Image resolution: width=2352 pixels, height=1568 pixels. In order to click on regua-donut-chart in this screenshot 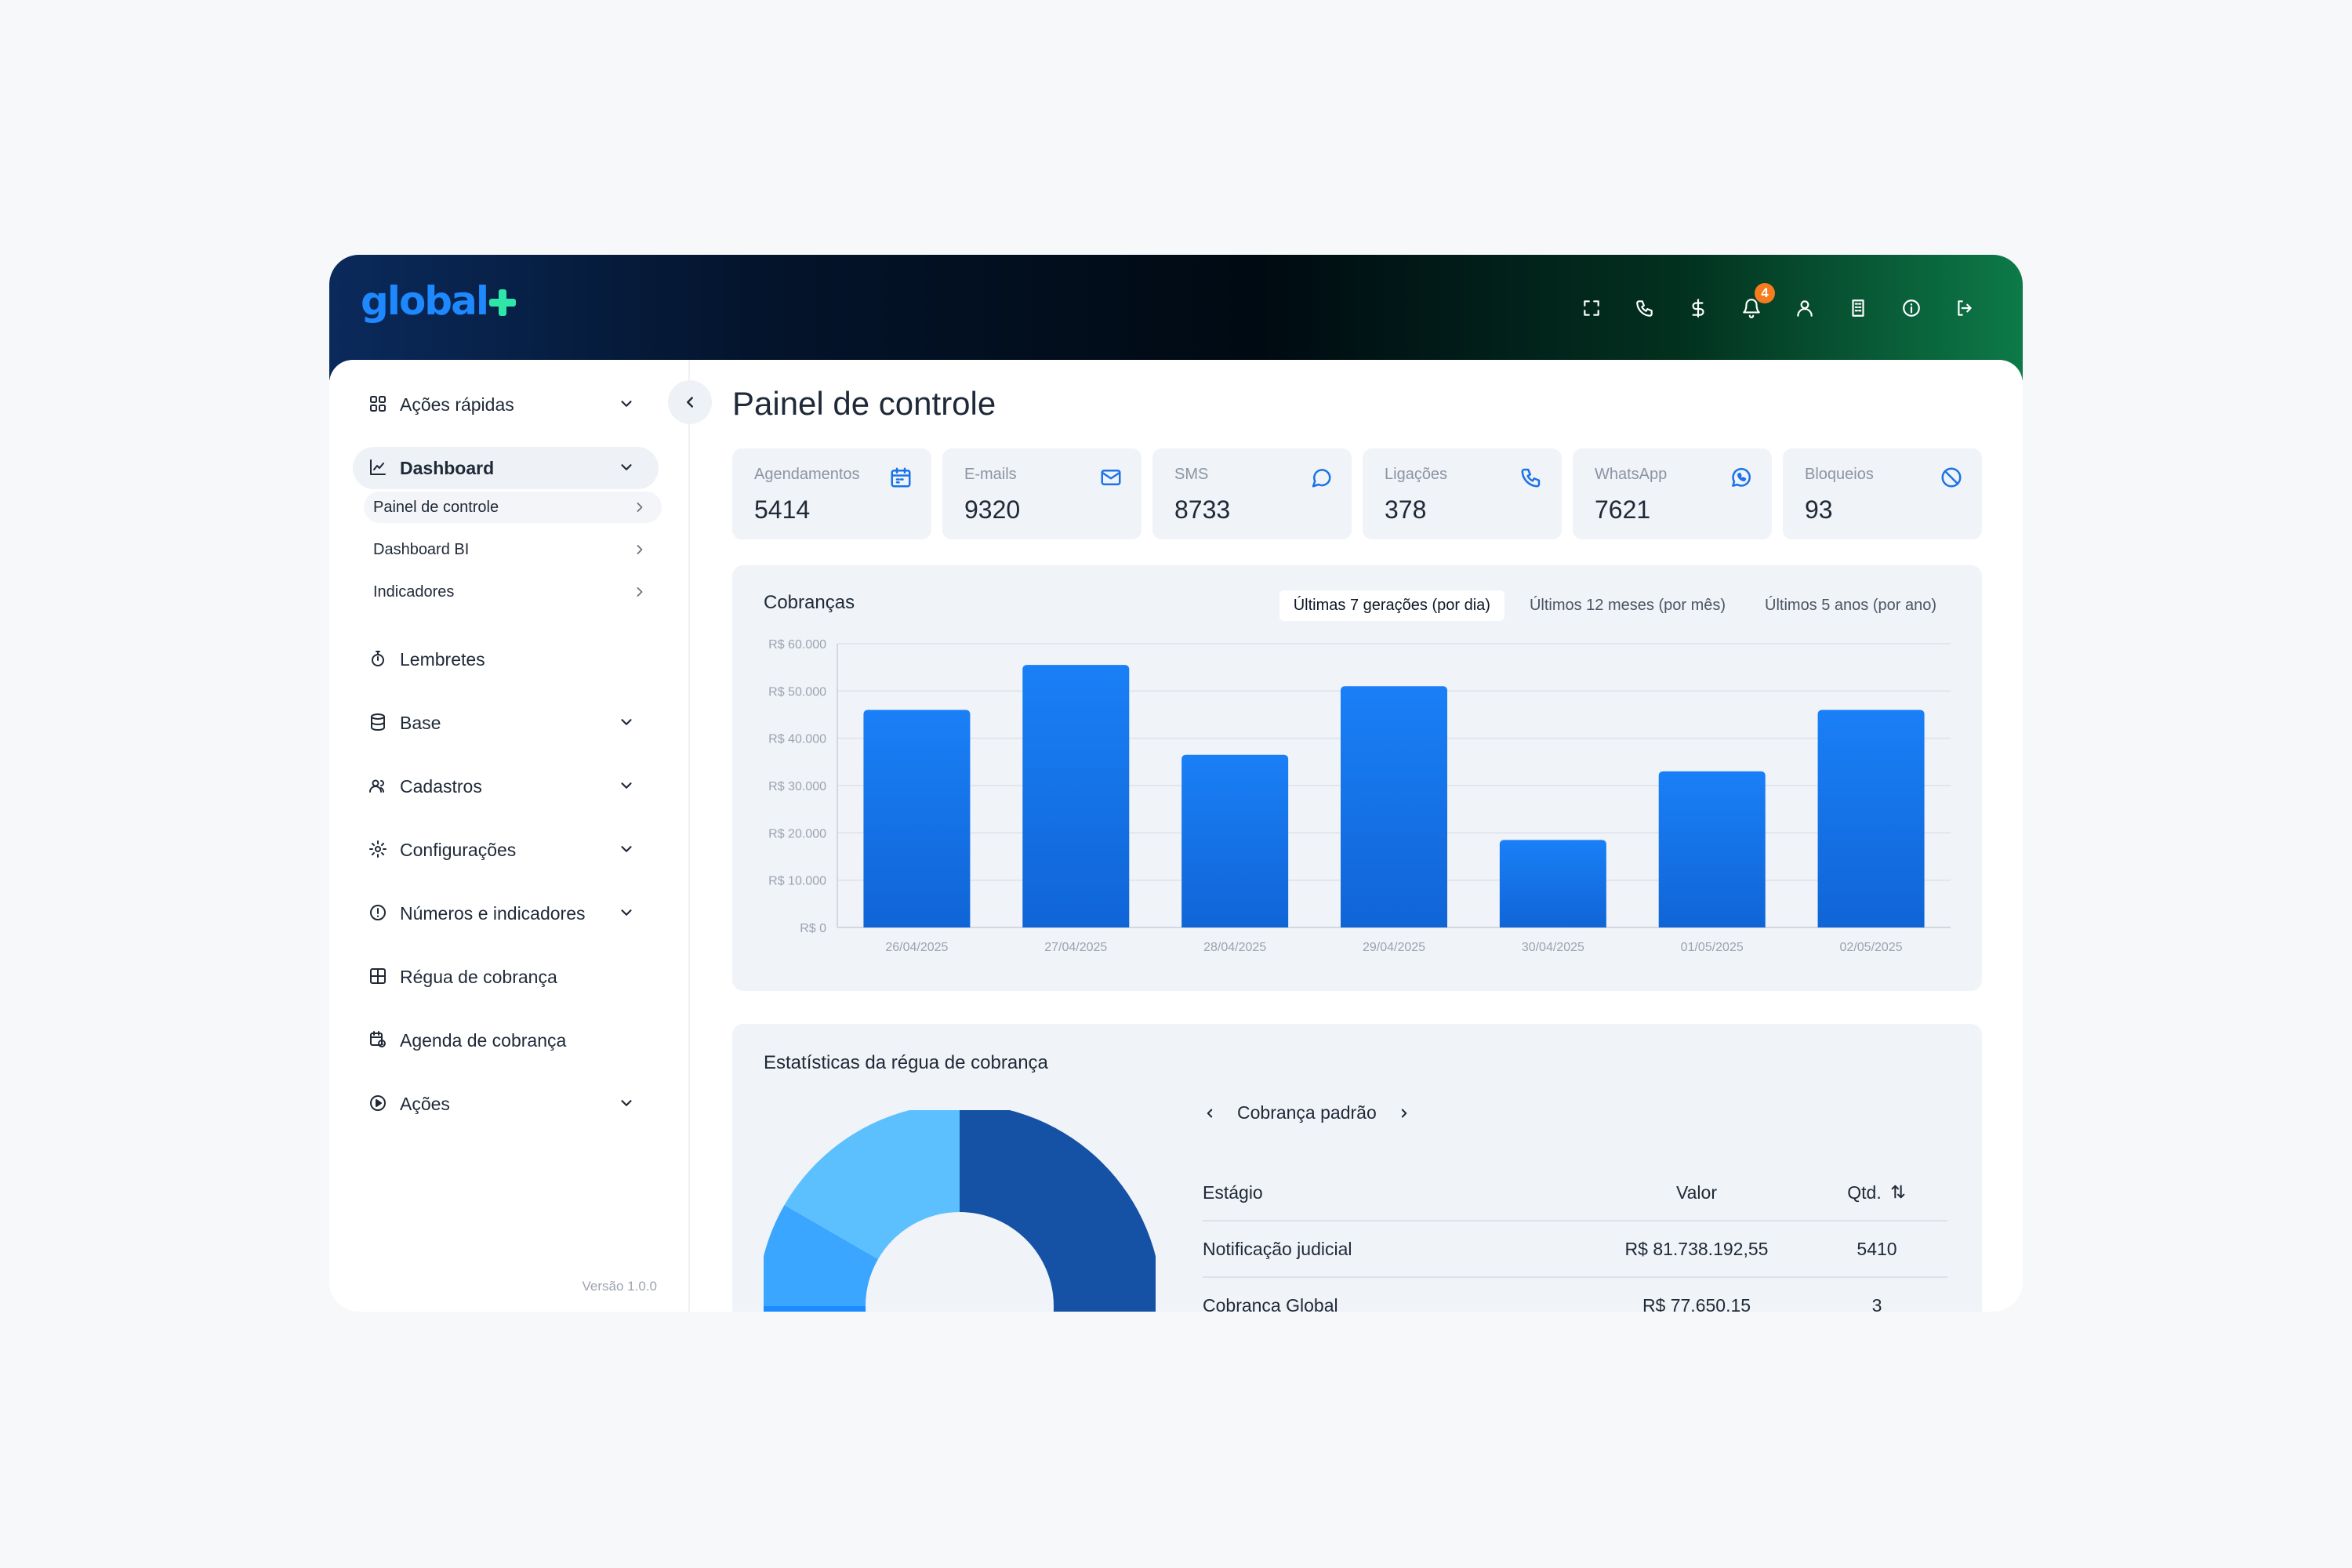, I will do `click(960, 1211)`.